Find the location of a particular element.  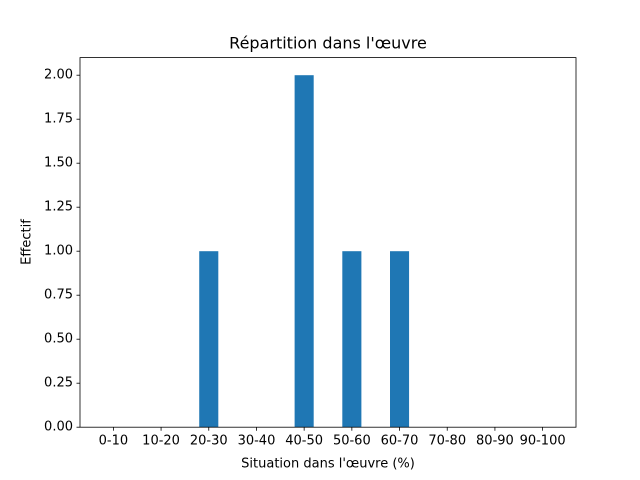

x-tick-label: 50-60 is located at coordinates (352, 441).